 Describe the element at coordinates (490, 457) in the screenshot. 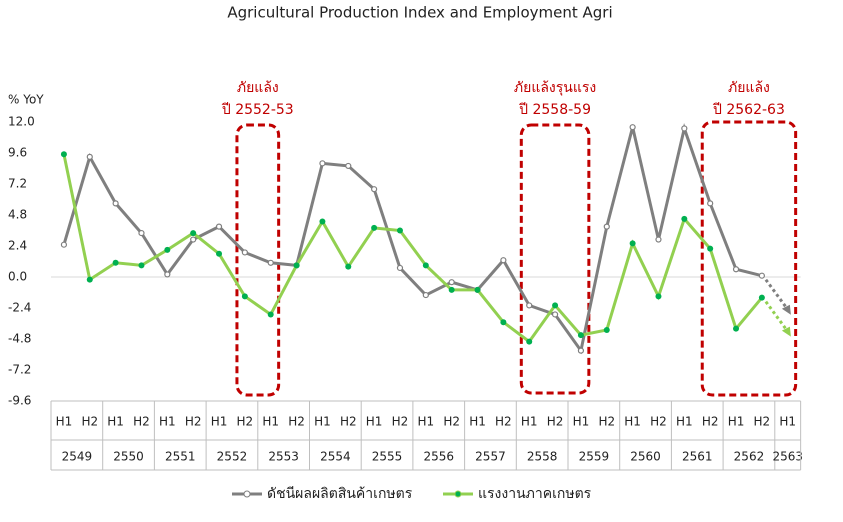

I see `x-group-label: 2557` at that location.